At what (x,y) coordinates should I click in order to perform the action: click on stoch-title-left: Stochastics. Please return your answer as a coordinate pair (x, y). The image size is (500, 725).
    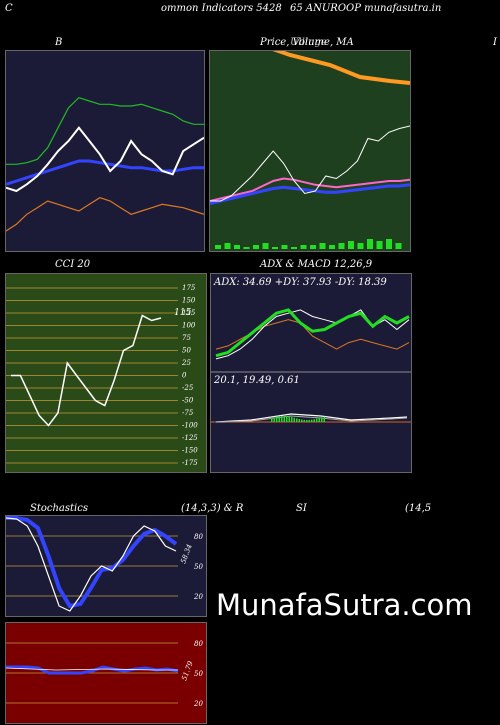
    Looking at the image, I should click on (59, 508).